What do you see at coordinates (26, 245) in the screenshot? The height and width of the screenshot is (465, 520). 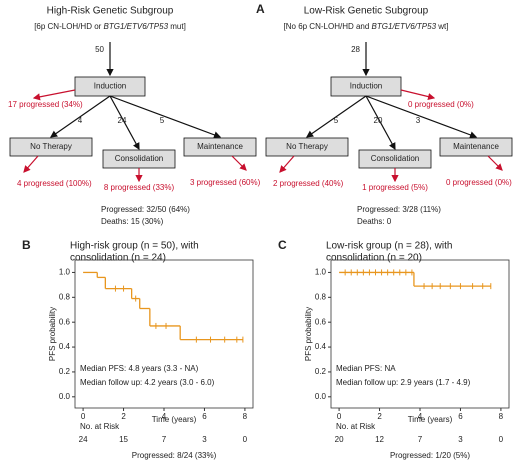 I see `panel-label: B` at bounding box center [26, 245].